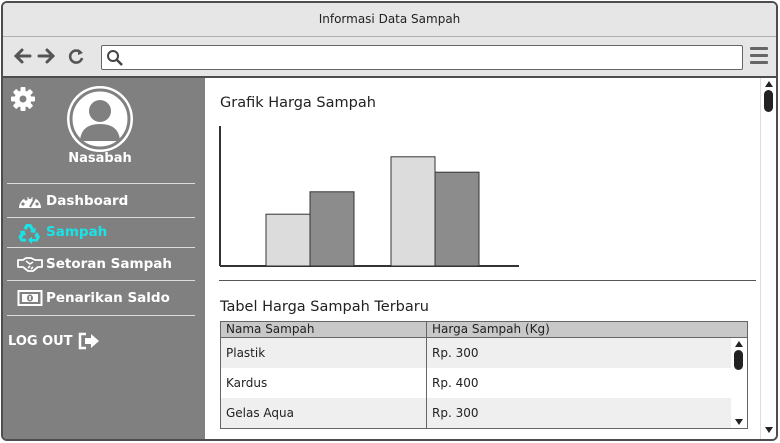  Describe the element at coordinates (246, 353) in the screenshot. I see `table-cell: Plastik` at that location.